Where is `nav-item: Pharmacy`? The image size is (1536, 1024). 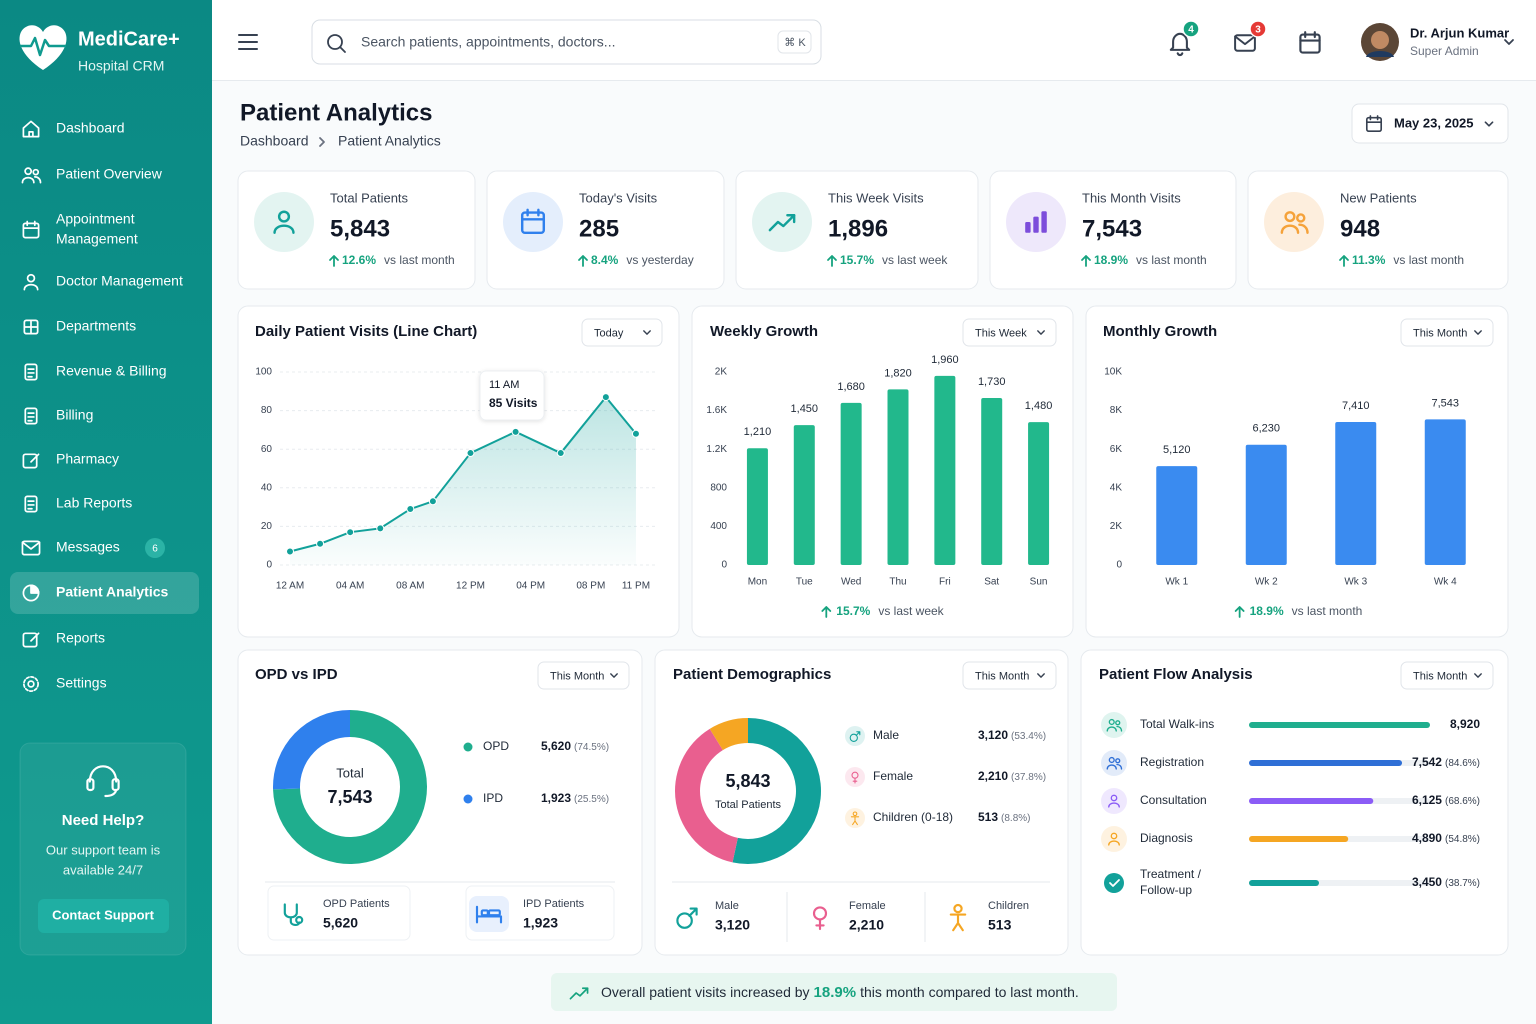 nav-item: Pharmacy is located at coordinates (70, 460).